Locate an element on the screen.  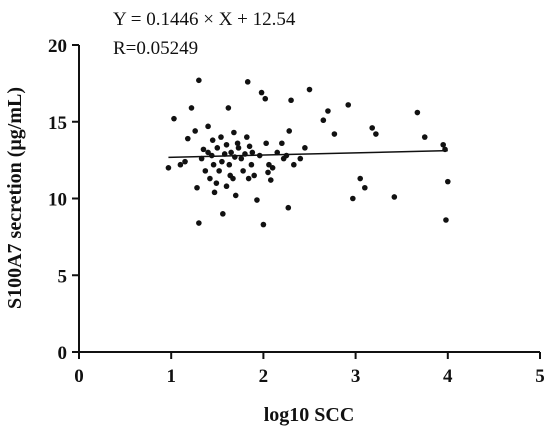
x-tick-label: 1 is located at coordinates (171, 376).